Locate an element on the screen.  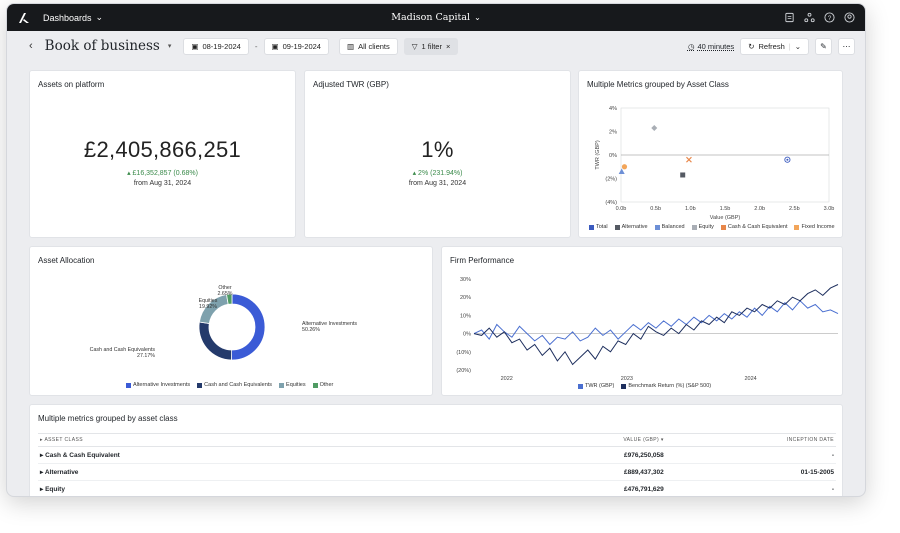
legend-label: Balanced is located at coordinates (673, 227).